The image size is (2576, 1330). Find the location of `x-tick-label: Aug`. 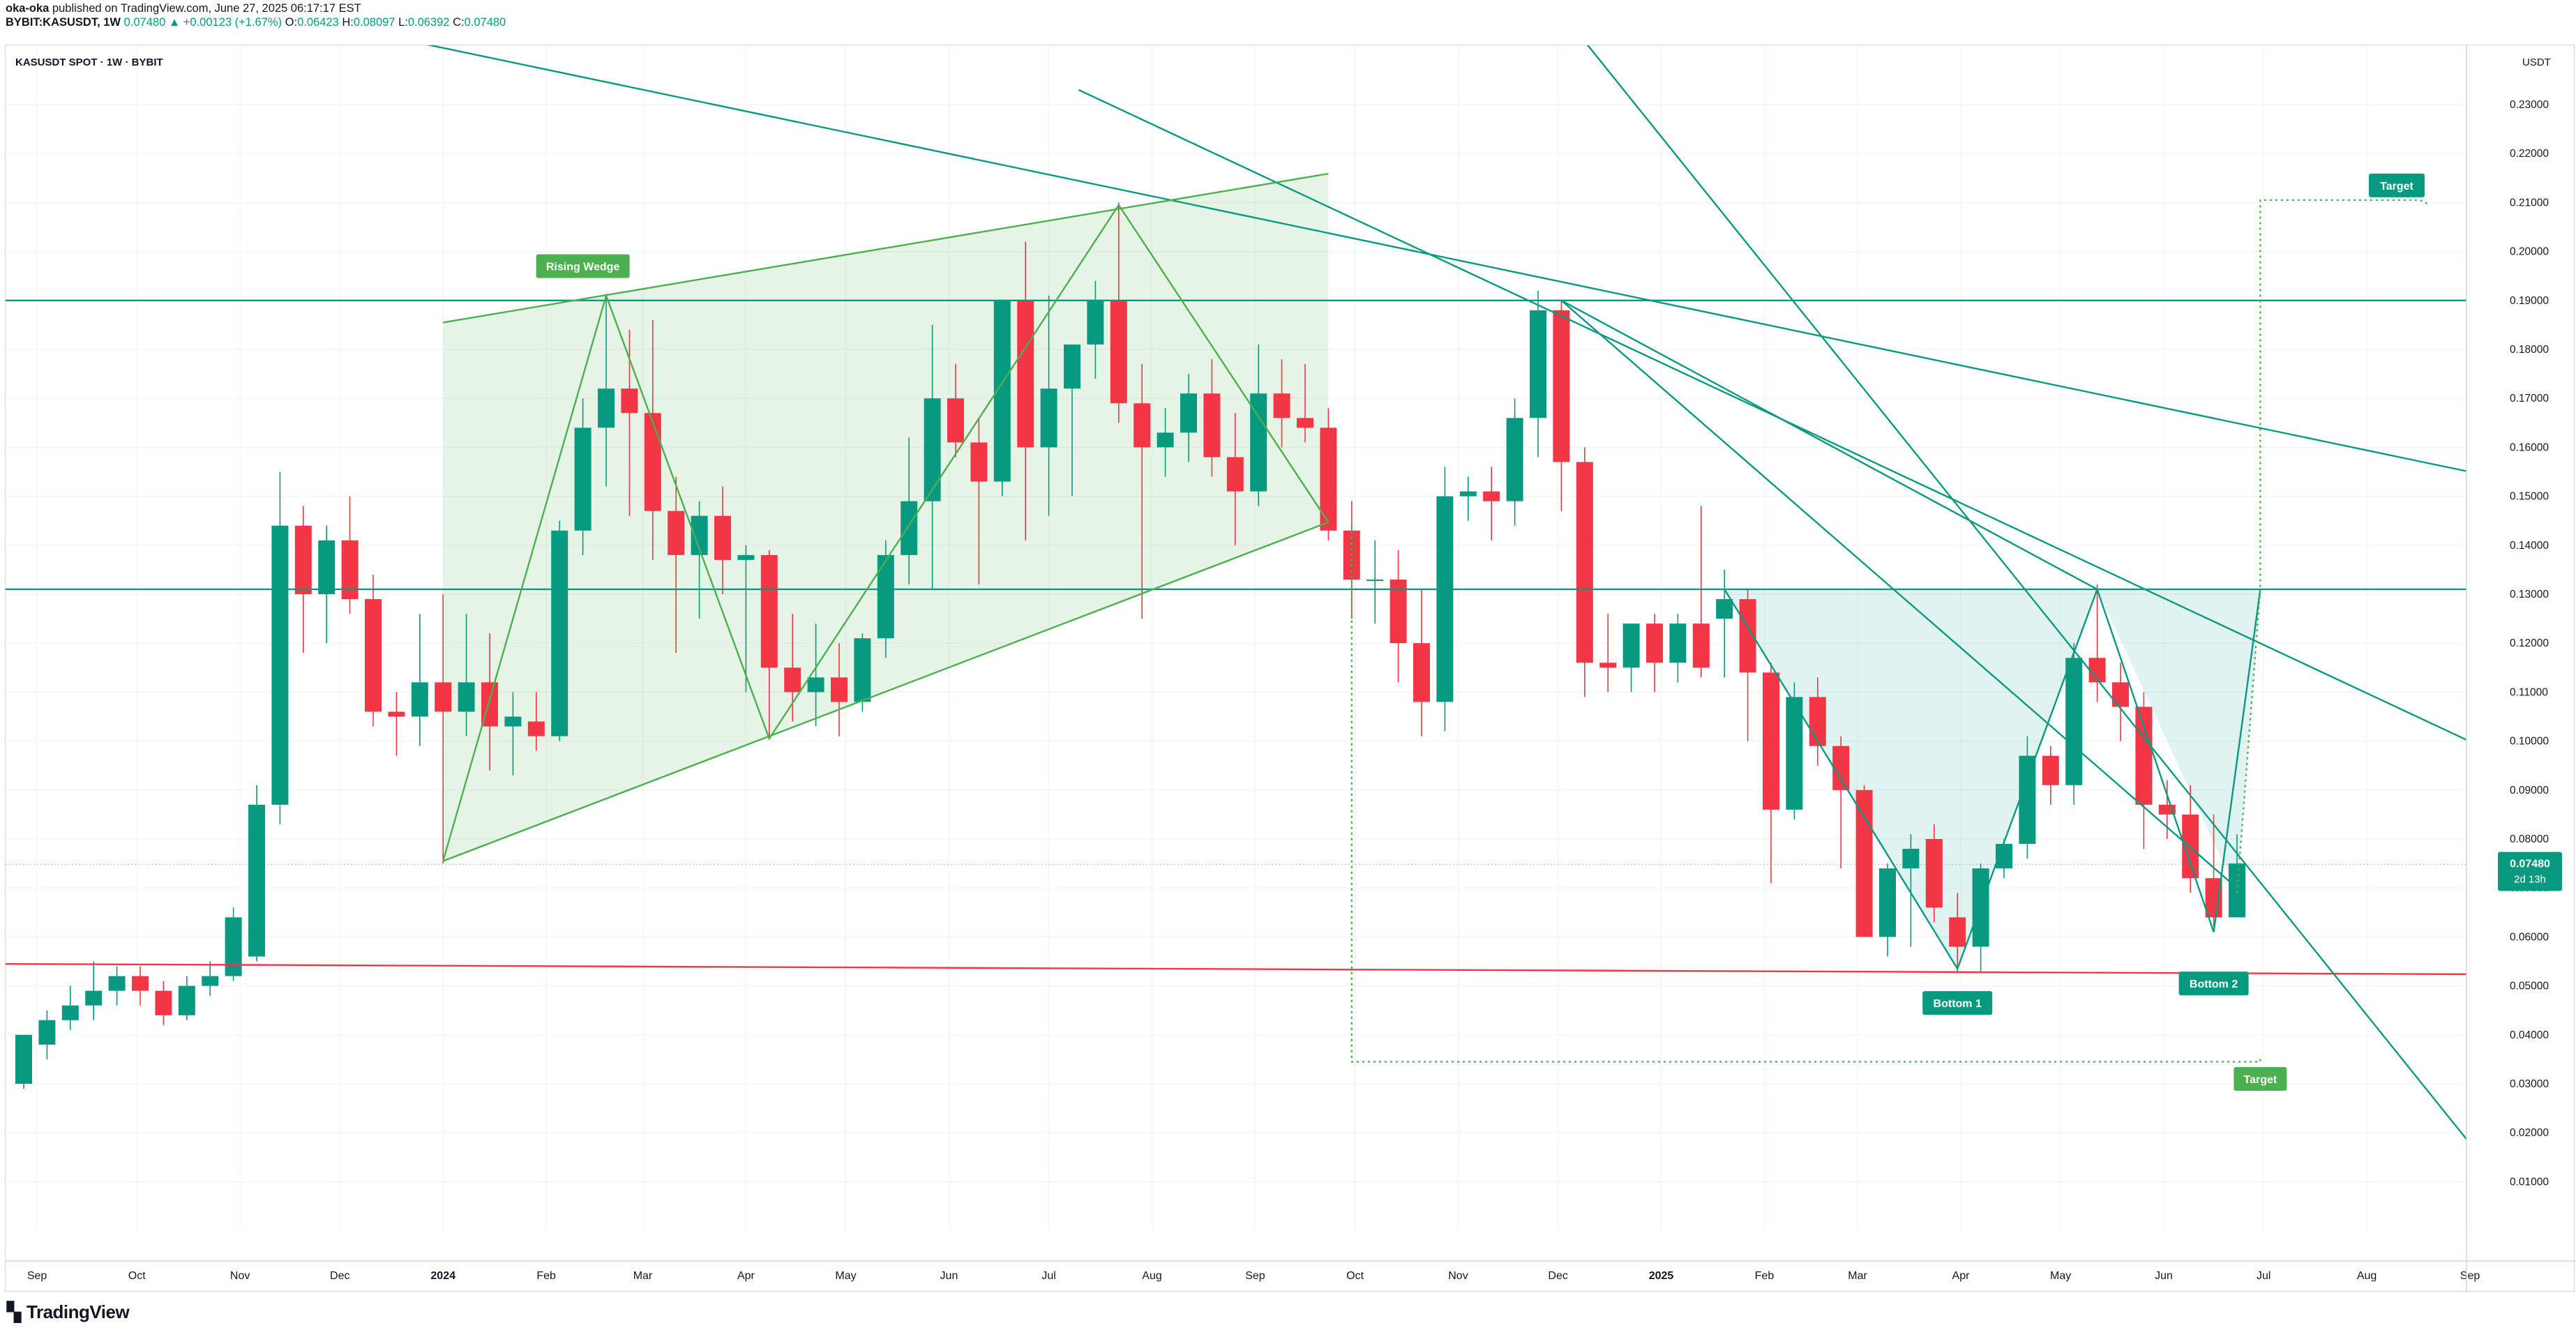

x-tick-label: Aug is located at coordinates (1151, 1276).